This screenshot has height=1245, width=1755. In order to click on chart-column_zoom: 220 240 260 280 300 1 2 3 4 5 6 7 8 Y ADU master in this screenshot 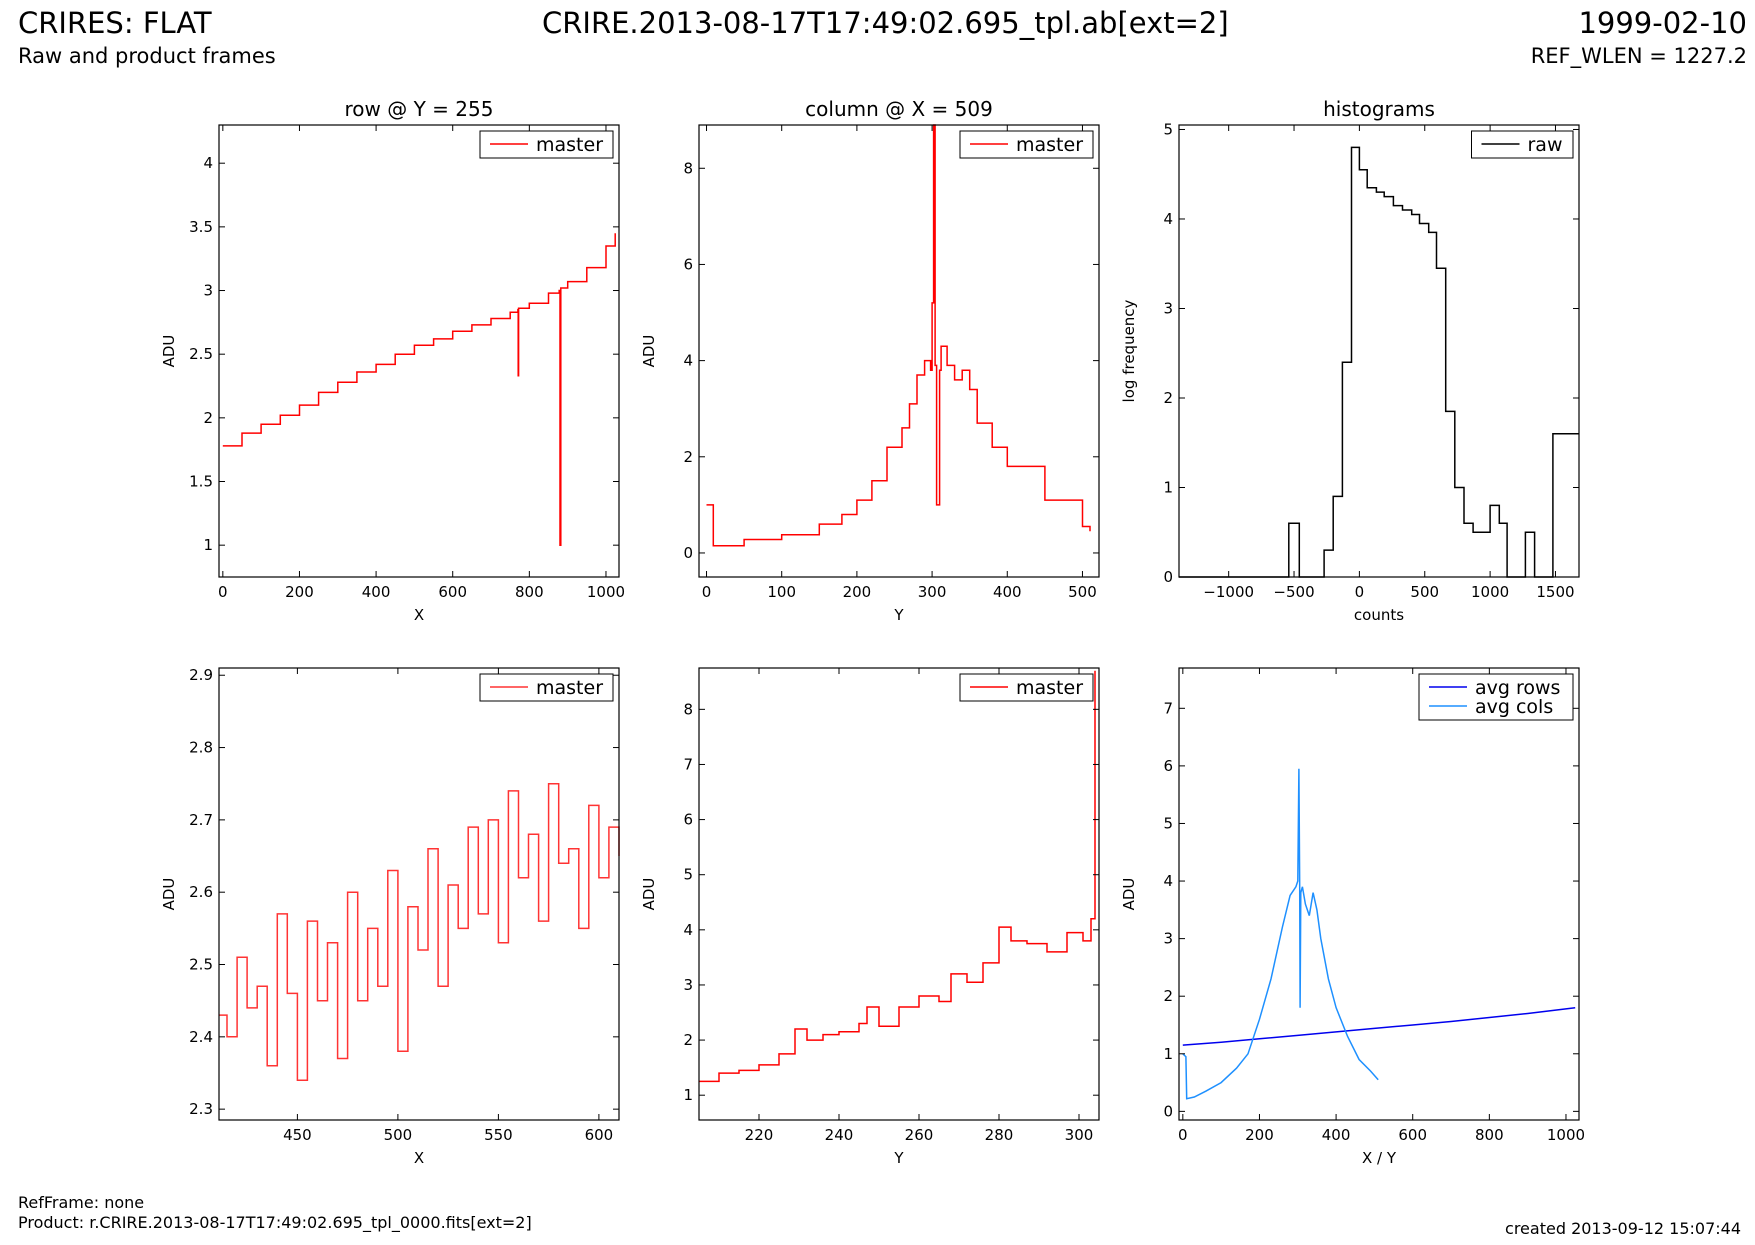, I will do `click(870, 917)`.